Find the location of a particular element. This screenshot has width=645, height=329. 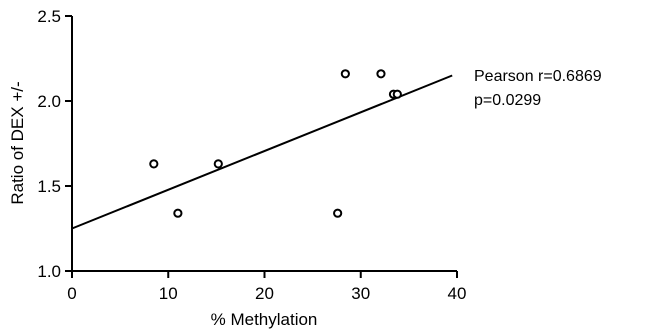

y-tick-label: 2.0 is located at coordinates (49, 101).